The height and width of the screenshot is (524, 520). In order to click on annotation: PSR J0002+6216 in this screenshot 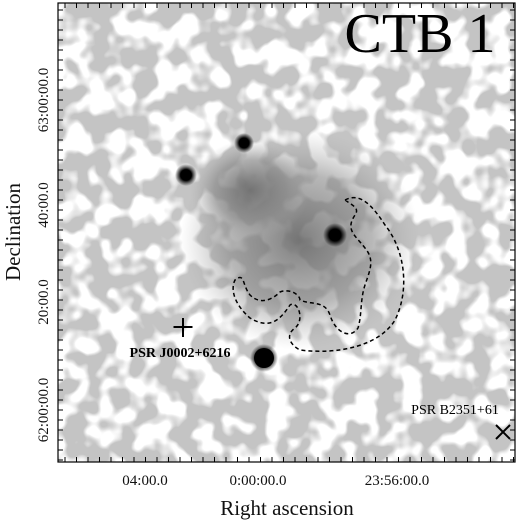, I will do `click(180, 353)`.